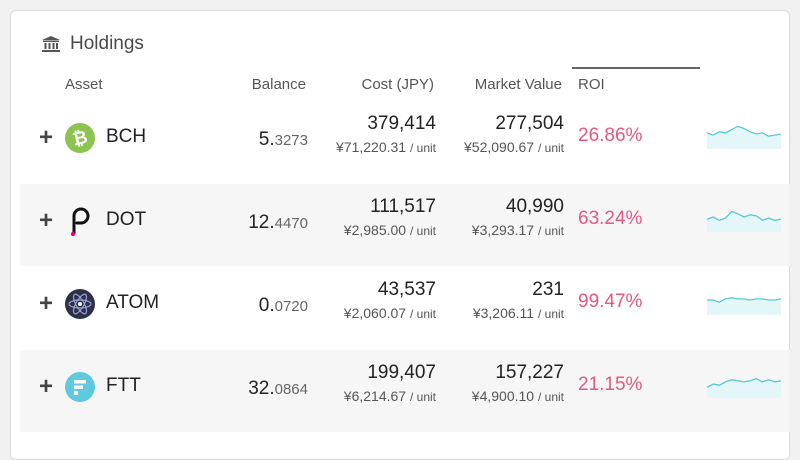  I want to click on market-value-total: 277,504, so click(529, 123).